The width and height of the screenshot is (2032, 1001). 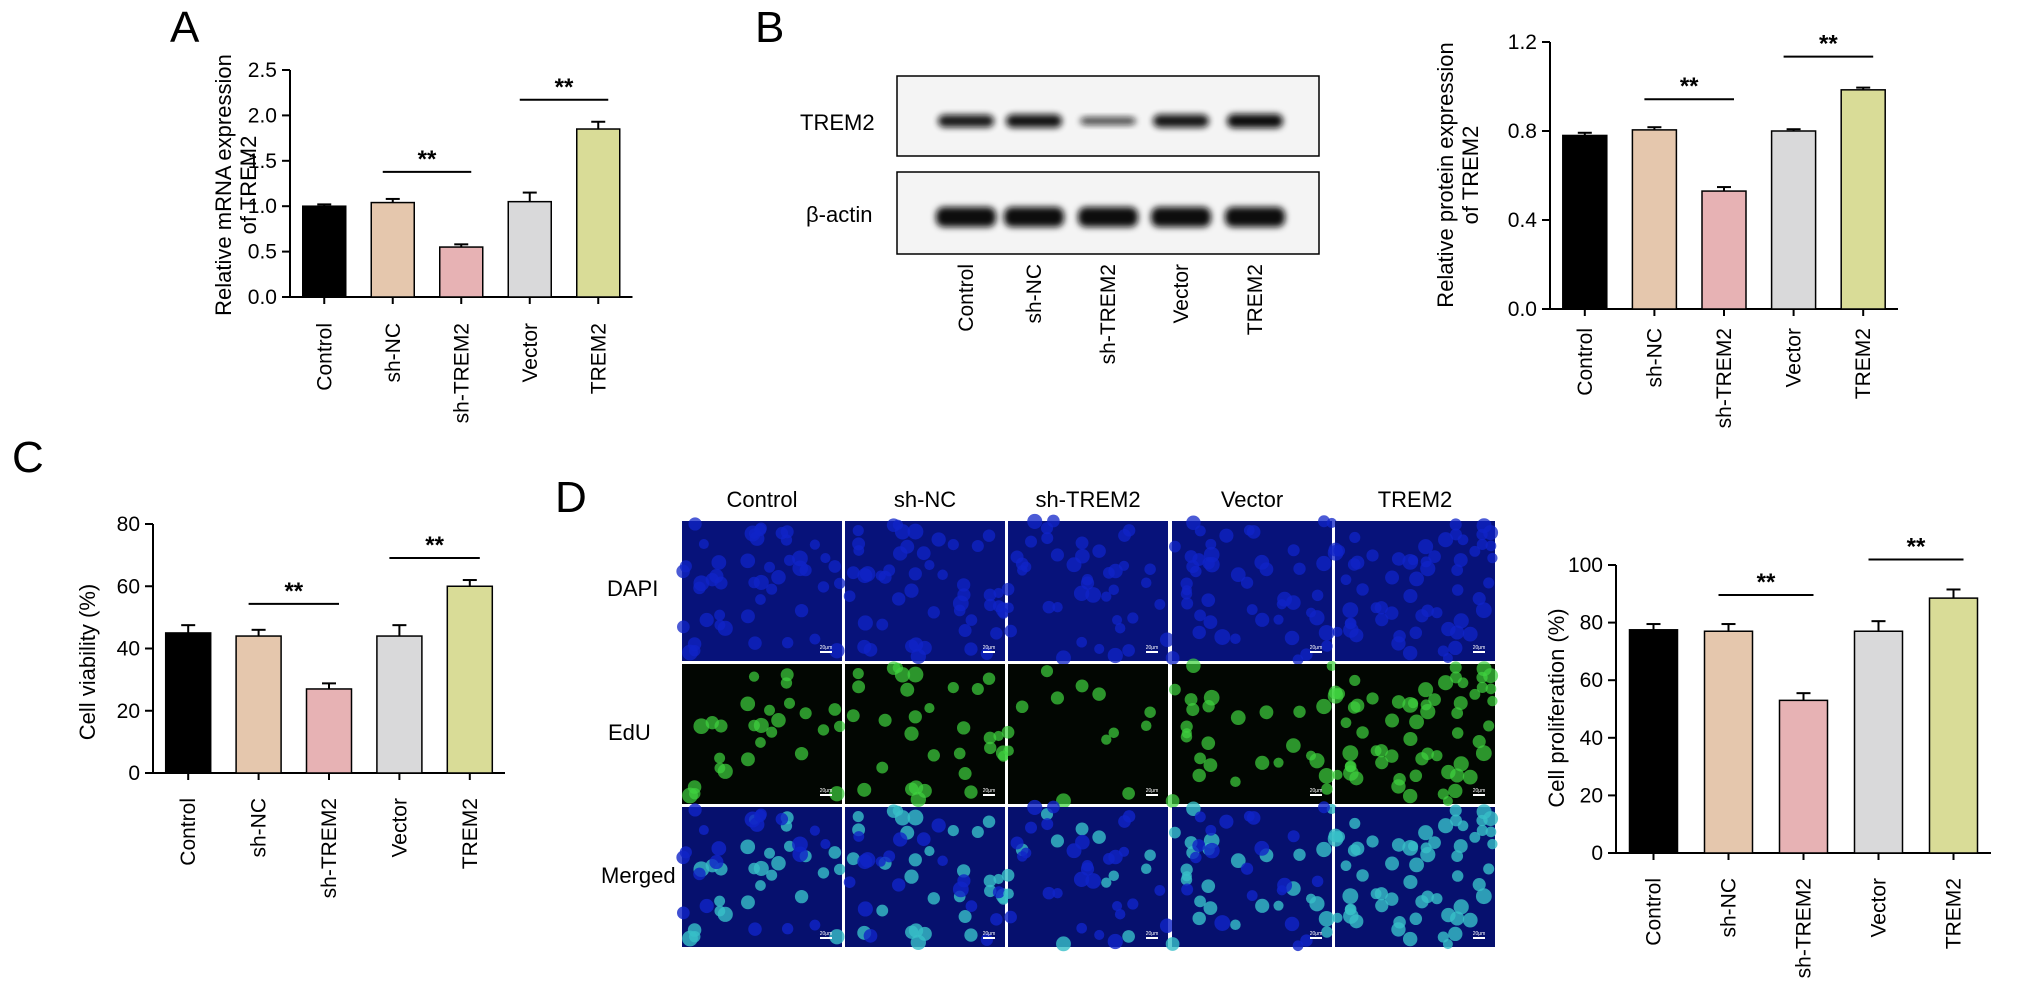 What do you see at coordinates (1793, 220) in the screenshot?
I see `bar-vector` at bounding box center [1793, 220].